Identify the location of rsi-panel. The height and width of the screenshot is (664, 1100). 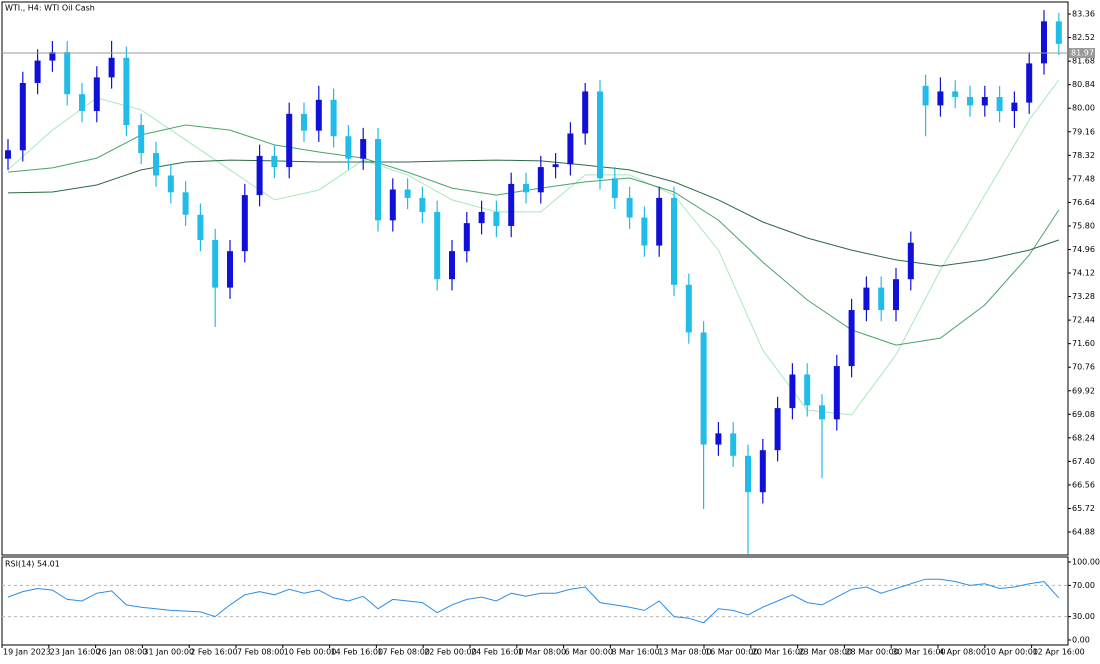
(535, 601).